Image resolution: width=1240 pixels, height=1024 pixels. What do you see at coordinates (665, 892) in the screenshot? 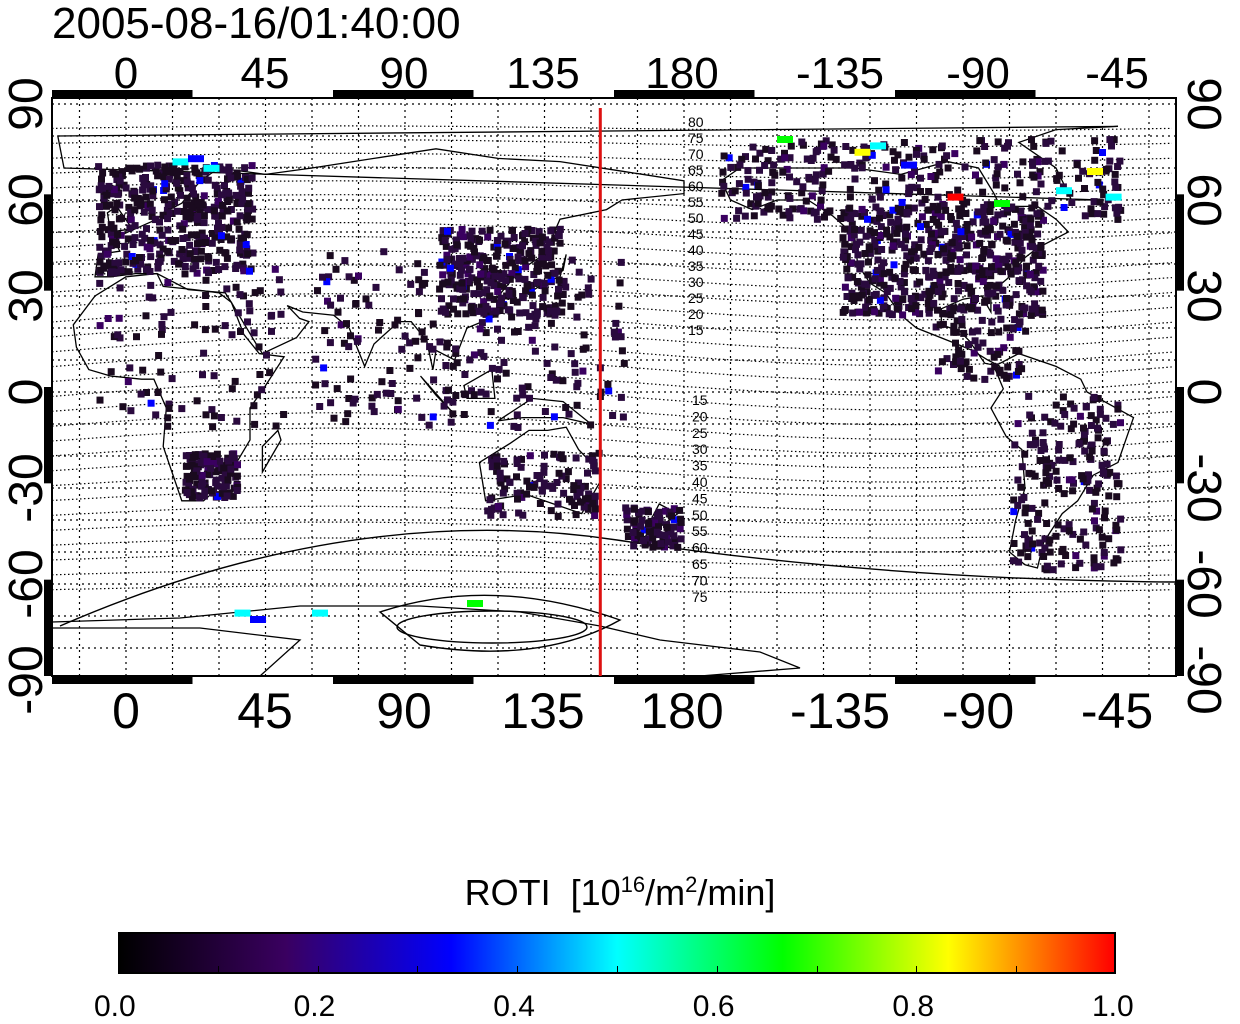
I see `colorbar-unit-mid: /m` at bounding box center [665, 892].